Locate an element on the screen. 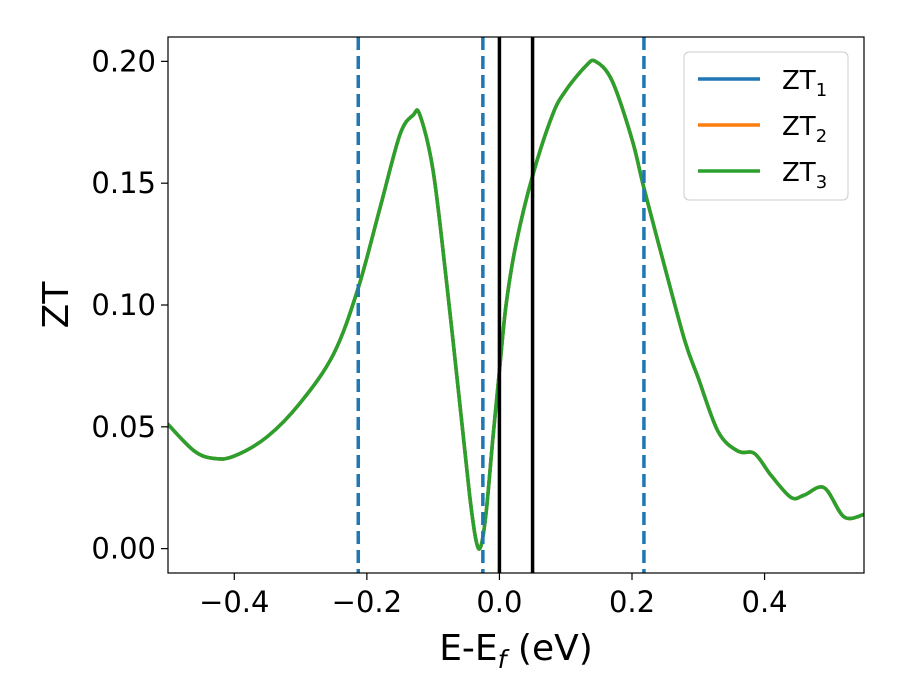 The height and width of the screenshot is (700, 900). legend-label-zt2: ZT2 is located at coordinates (804, 129).